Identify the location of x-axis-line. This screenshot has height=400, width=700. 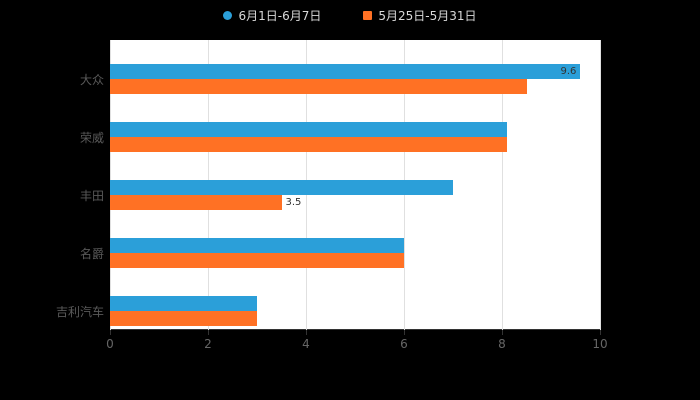
(355, 329).